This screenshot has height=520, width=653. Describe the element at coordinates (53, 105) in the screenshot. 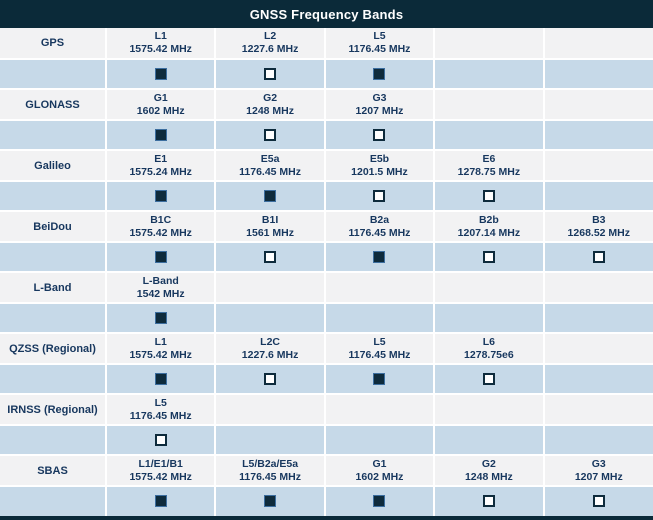

I see `system-label: GLONASS` at that location.